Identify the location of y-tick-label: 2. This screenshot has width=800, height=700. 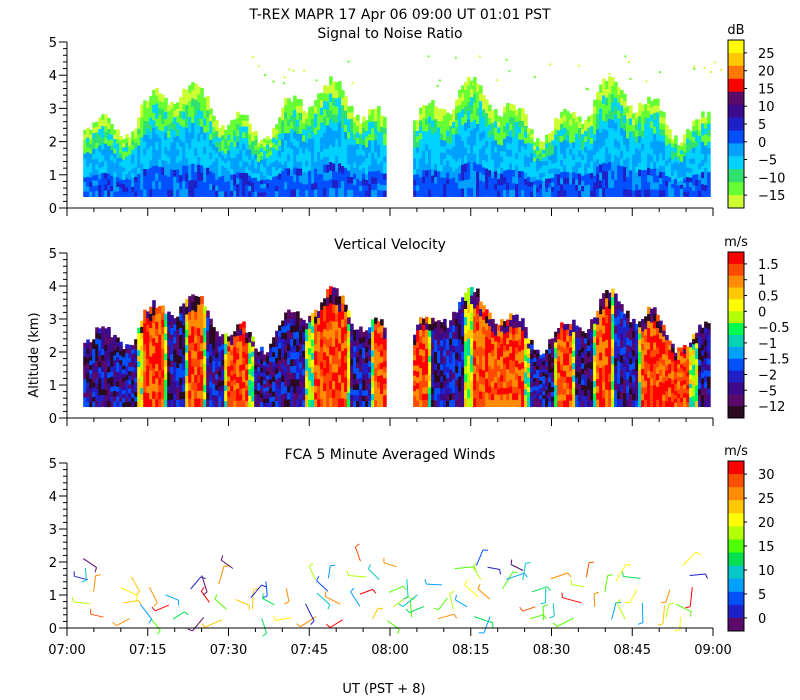
(53, 353).